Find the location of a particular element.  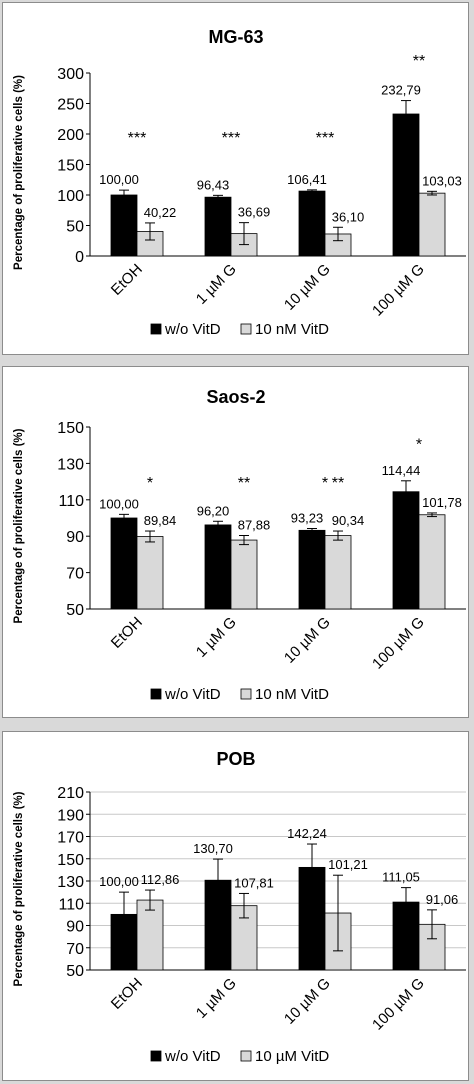

data-label: 36,69 is located at coordinates (254, 212).